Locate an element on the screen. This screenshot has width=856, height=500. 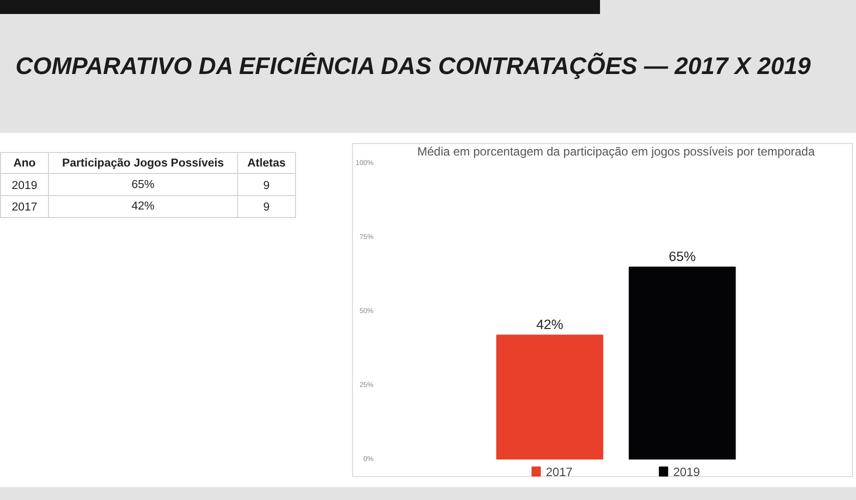
legend-label: 2019 is located at coordinates (686, 472).